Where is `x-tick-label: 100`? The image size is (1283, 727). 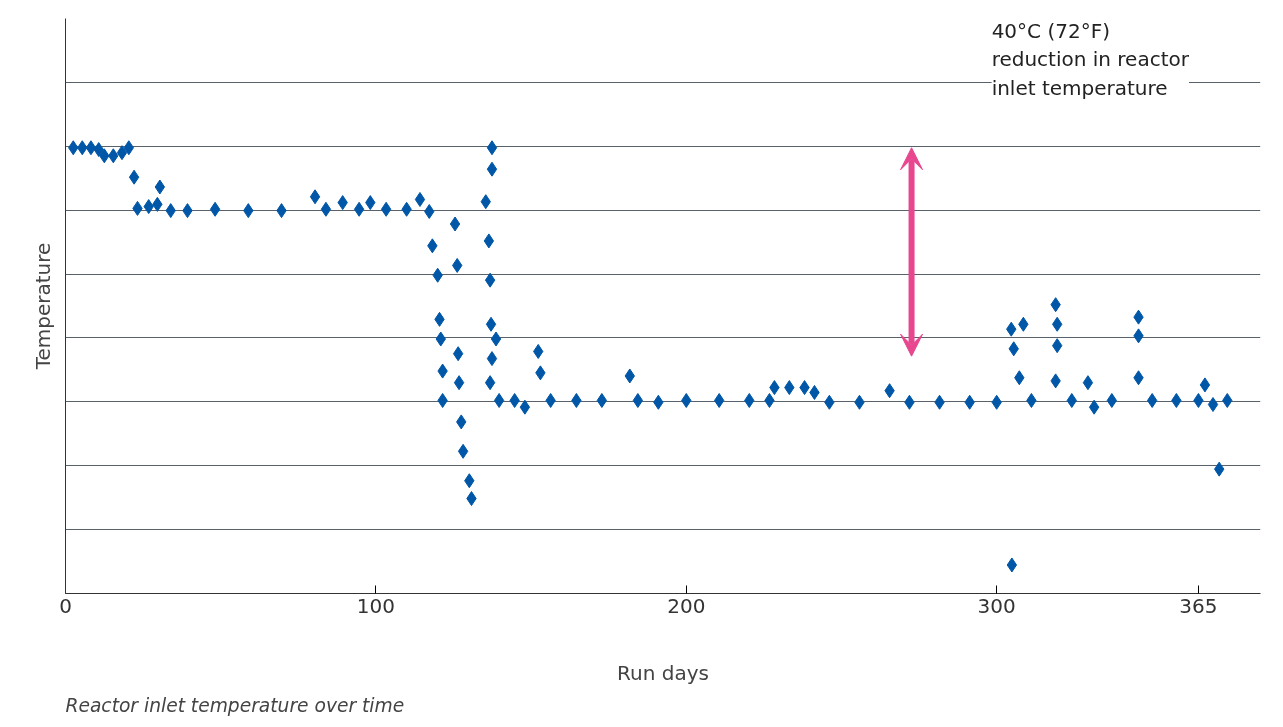
x-tick-label: 100 is located at coordinates (375, 605).